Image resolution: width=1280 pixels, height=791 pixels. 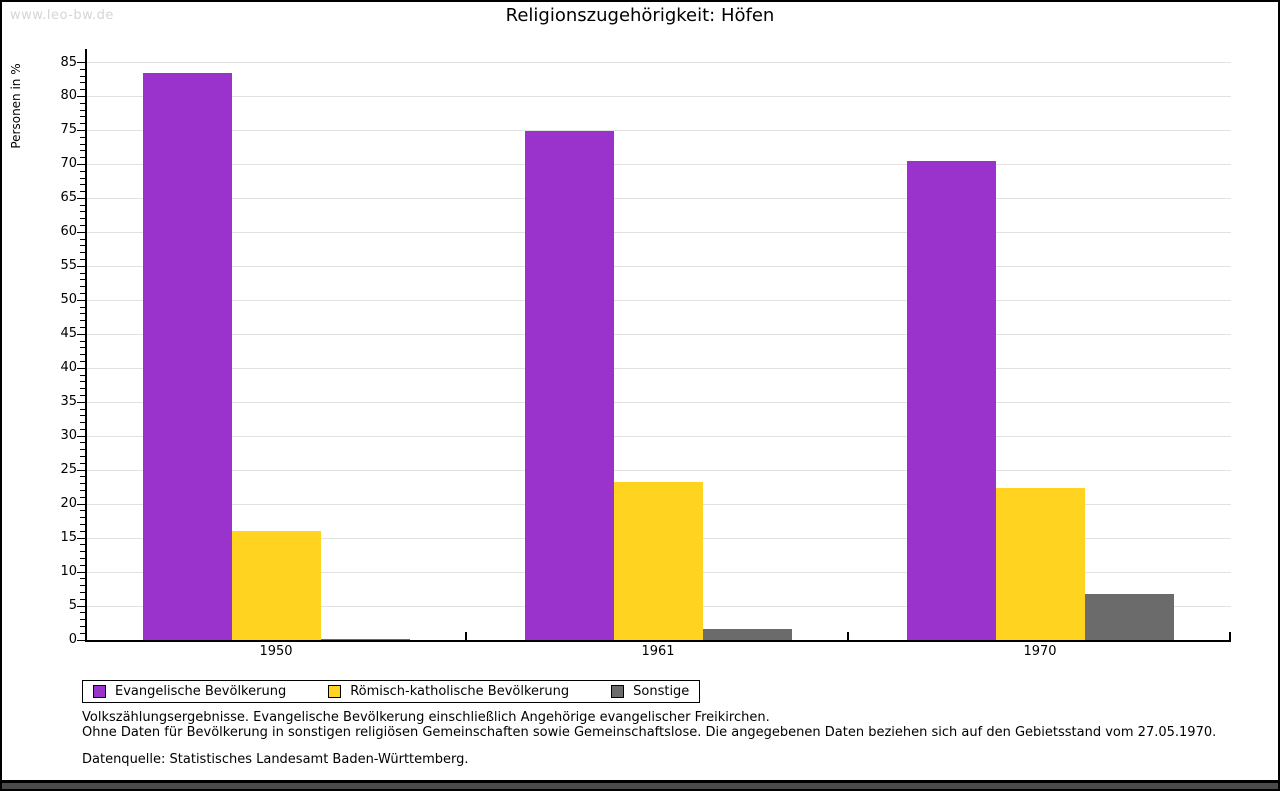 What do you see at coordinates (72, 606) in the screenshot?
I see `y-tick-label: 5` at bounding box center [72, 606].